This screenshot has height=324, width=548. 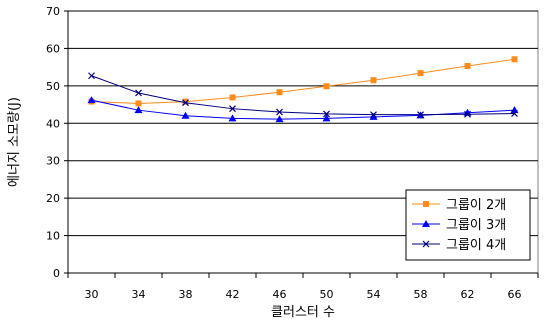 I want to click on y-axis-title: 에너지 소모량(J), so click(x=14, y=142).